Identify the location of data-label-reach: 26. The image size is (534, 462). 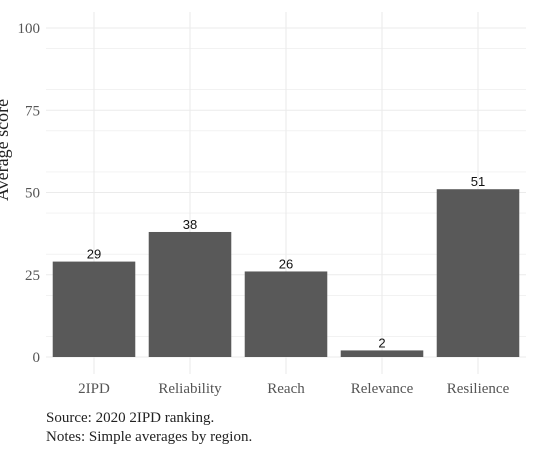
(286, 263).